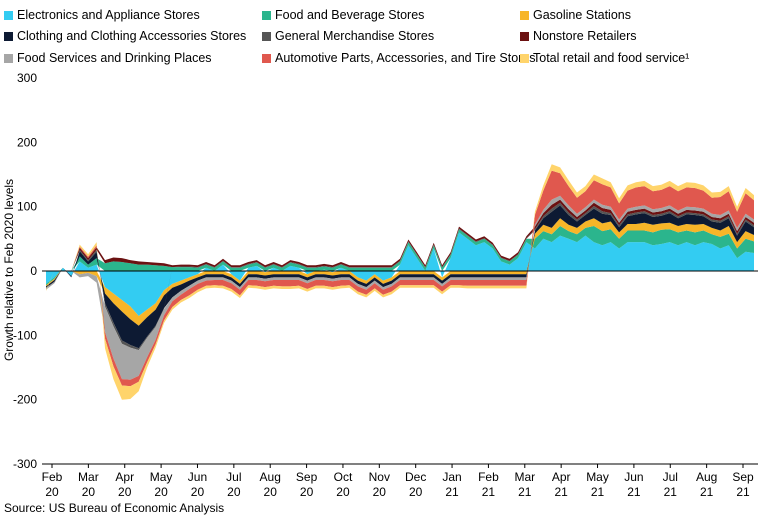 The width and height of the screenshot is (770, 516). Describe the element at coordinates (27, 142) in the screenshot. I see `y-tick-label: 200` at that location.